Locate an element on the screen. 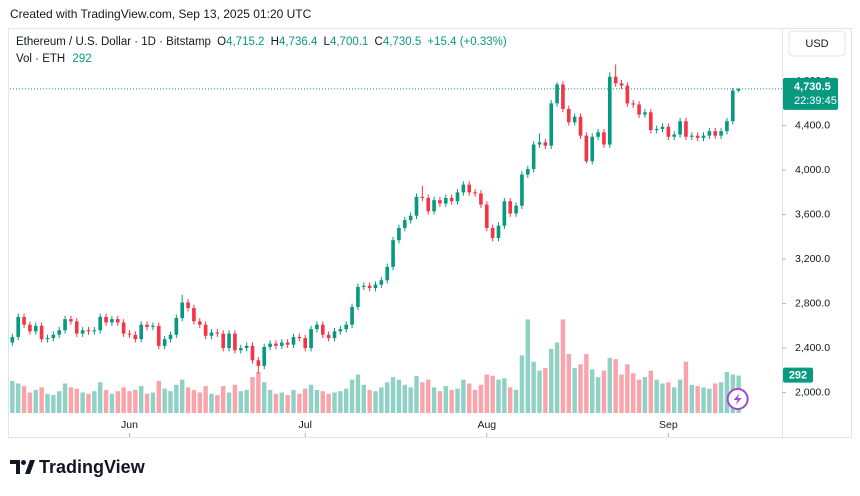 The height and width of the screenshot is (496, 860). y-tick-label: 2,400.0 is located at coordinates (812, 348).